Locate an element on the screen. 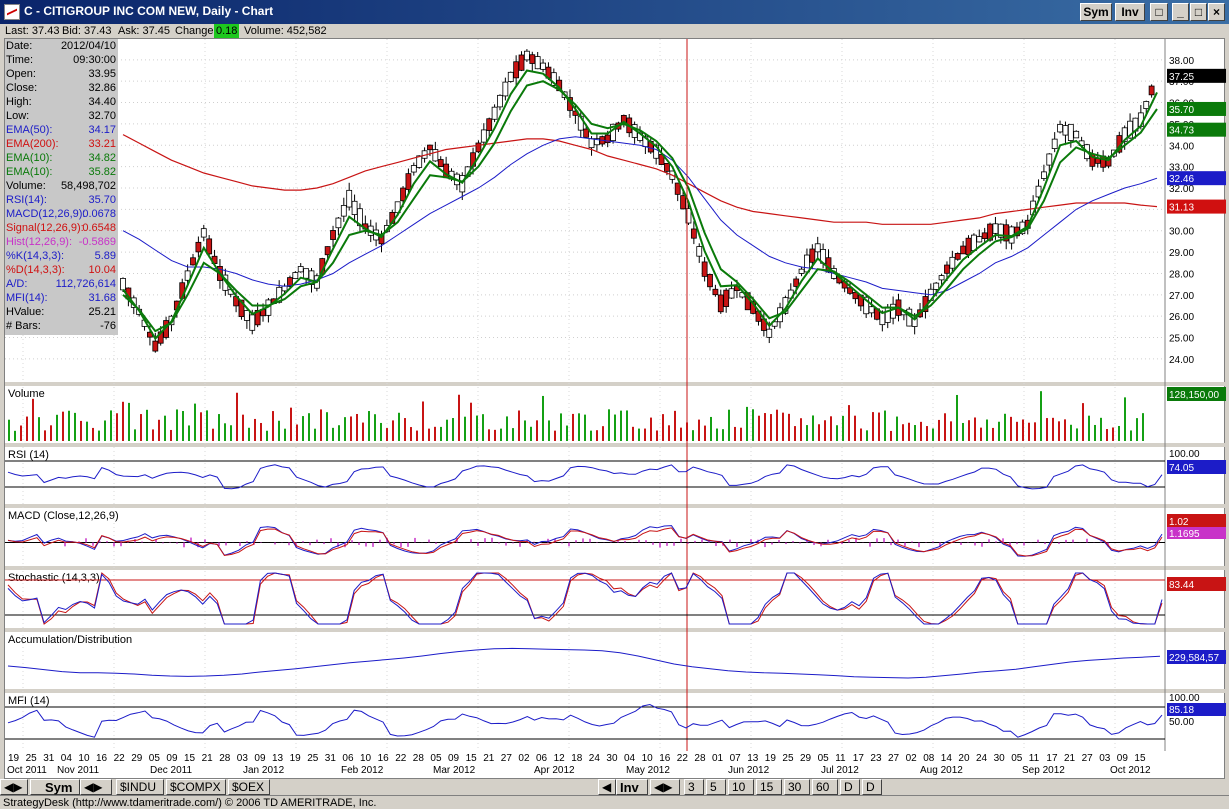 This screenshot has width=1229, height=809. data-window-value: 35.70 is located at coordinates (102, 200).